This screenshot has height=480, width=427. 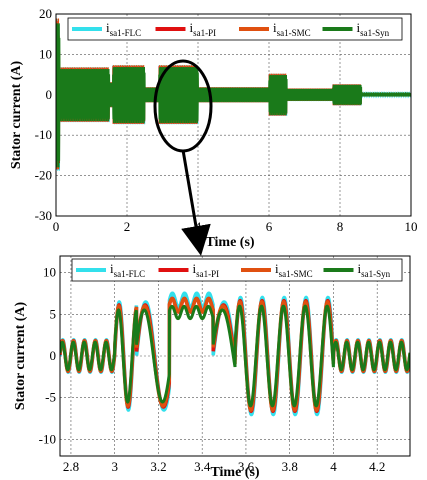 What do you see at coordinates (411, 226) in the screenshot?
I see `x-tick-label: 10` at bounding box center [411, 226].